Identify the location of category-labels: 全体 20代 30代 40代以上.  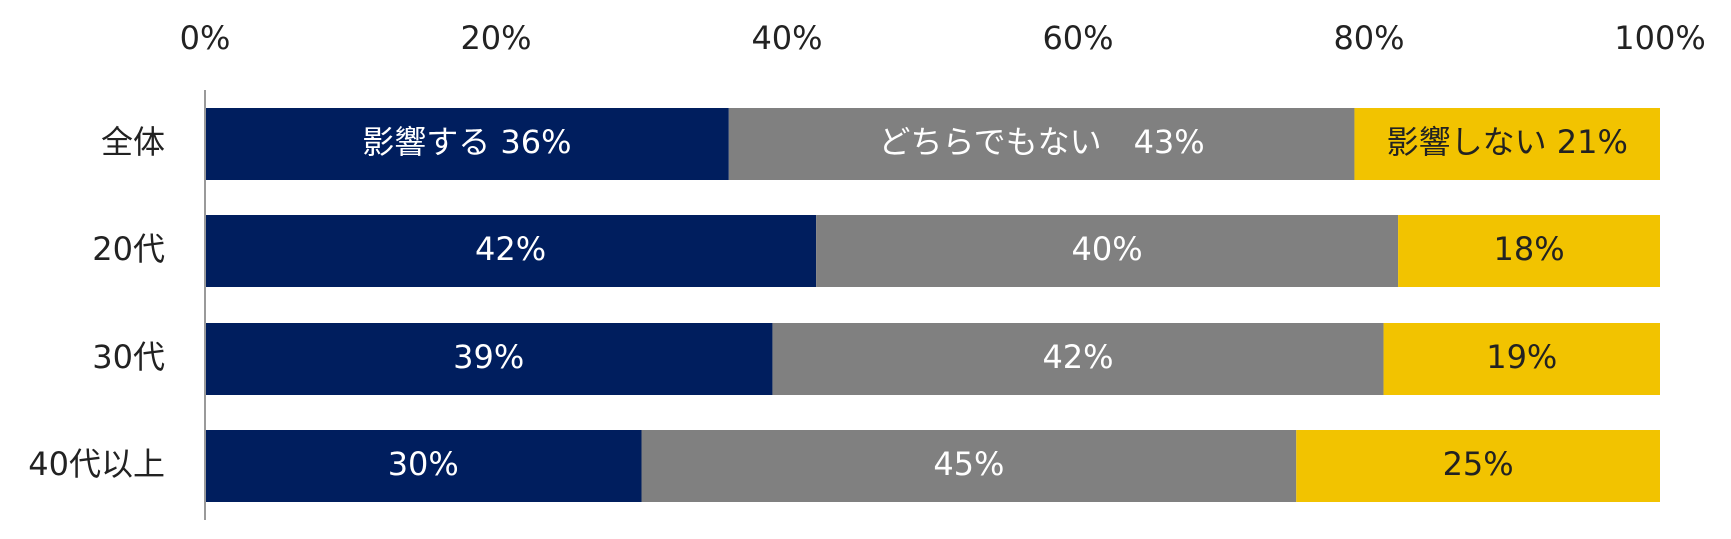
(96, 303).